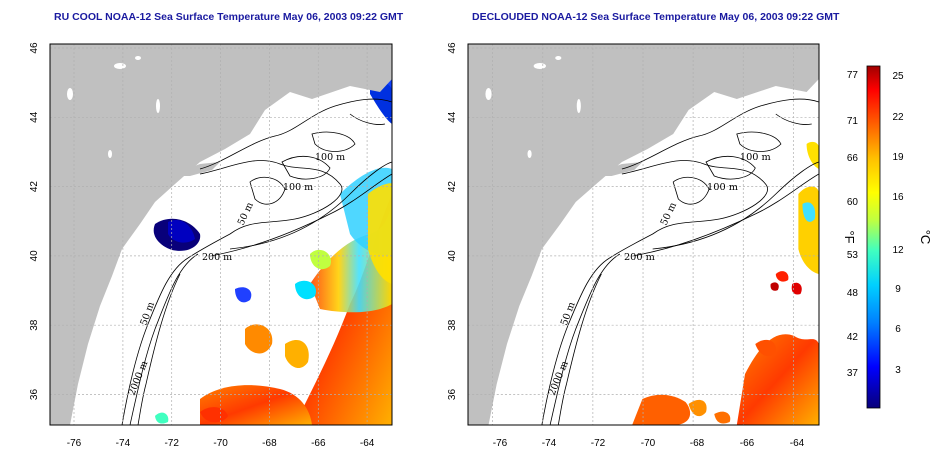 This screenshot has height=475, width=950. Describe the element at coordinates (34, 187) in the screenshot. I see `left-lat-tick: 42` at that location.